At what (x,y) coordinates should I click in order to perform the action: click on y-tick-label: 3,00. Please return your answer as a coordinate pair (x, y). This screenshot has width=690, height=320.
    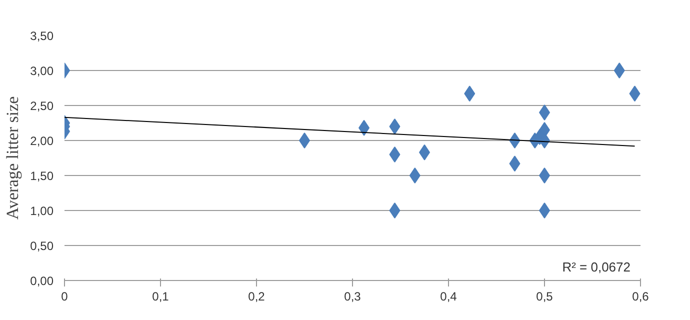
    Looking at the image, I should click on (42, 71).